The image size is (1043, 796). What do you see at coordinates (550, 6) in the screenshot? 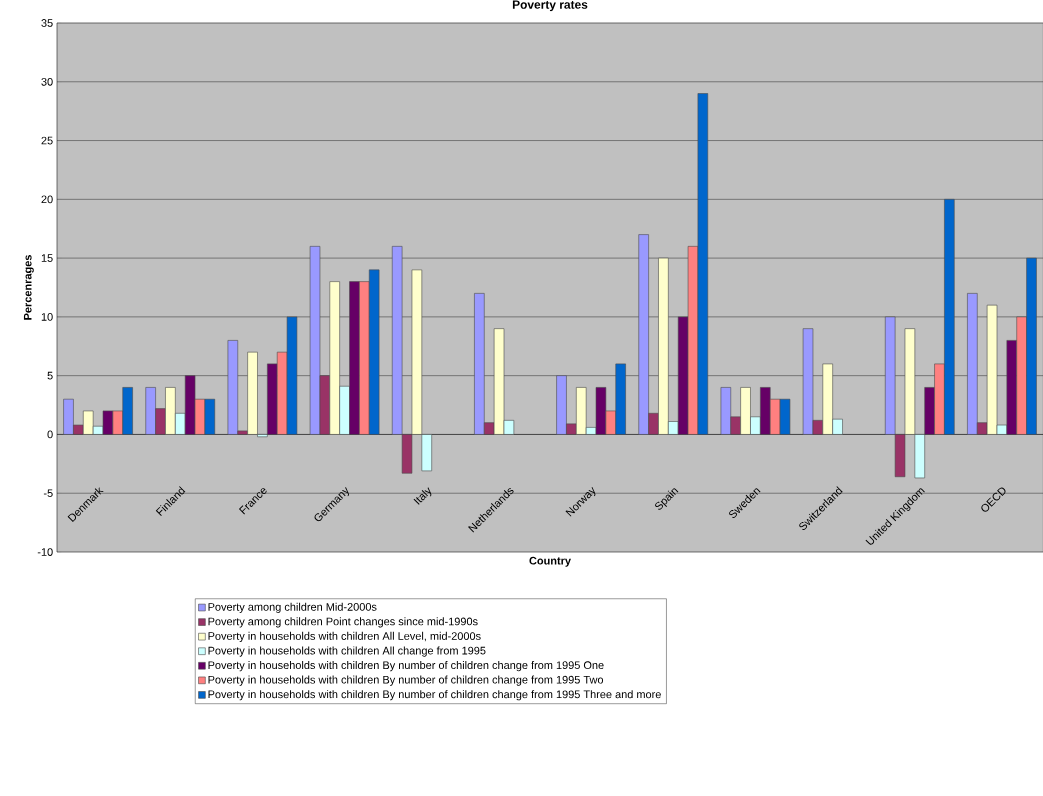
I see `chart-title: Poverty rates` at bounding box center [550, 6].